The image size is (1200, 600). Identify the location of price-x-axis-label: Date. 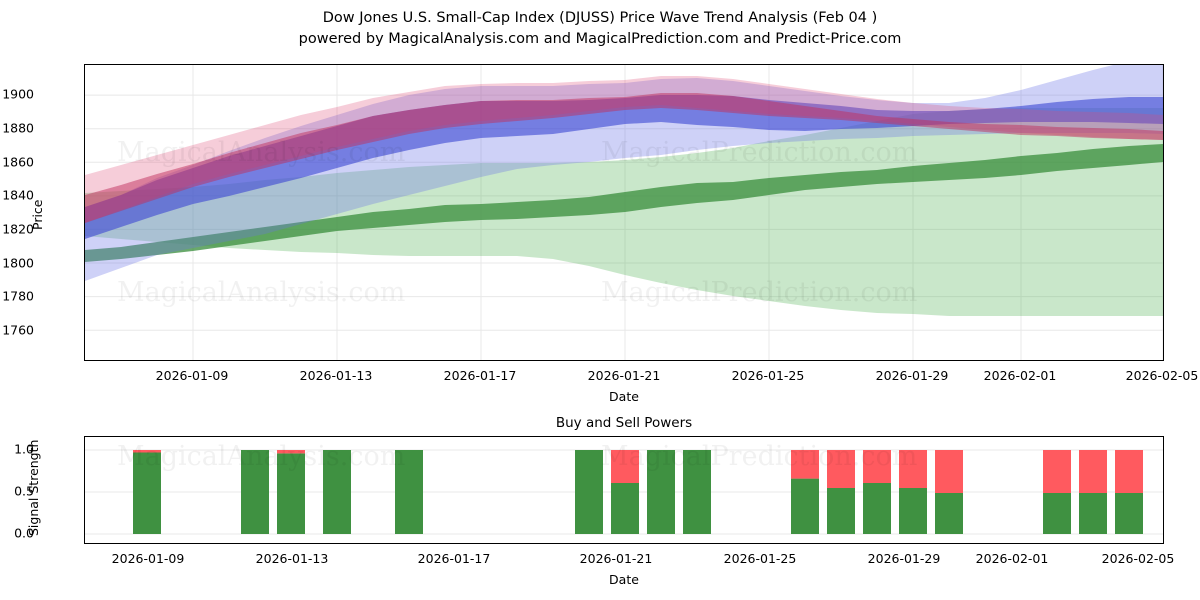
(624, 396).